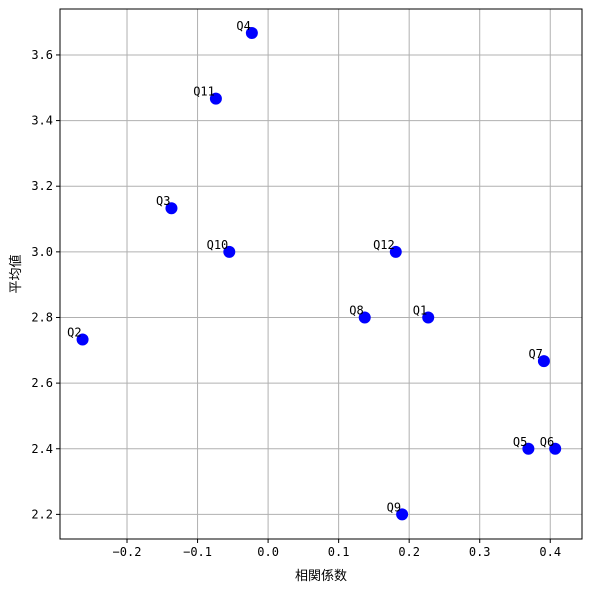 Image resolution: width=590 pixels, height=590 pixels. I want to click on point-label: Q8, so click(356, 310).